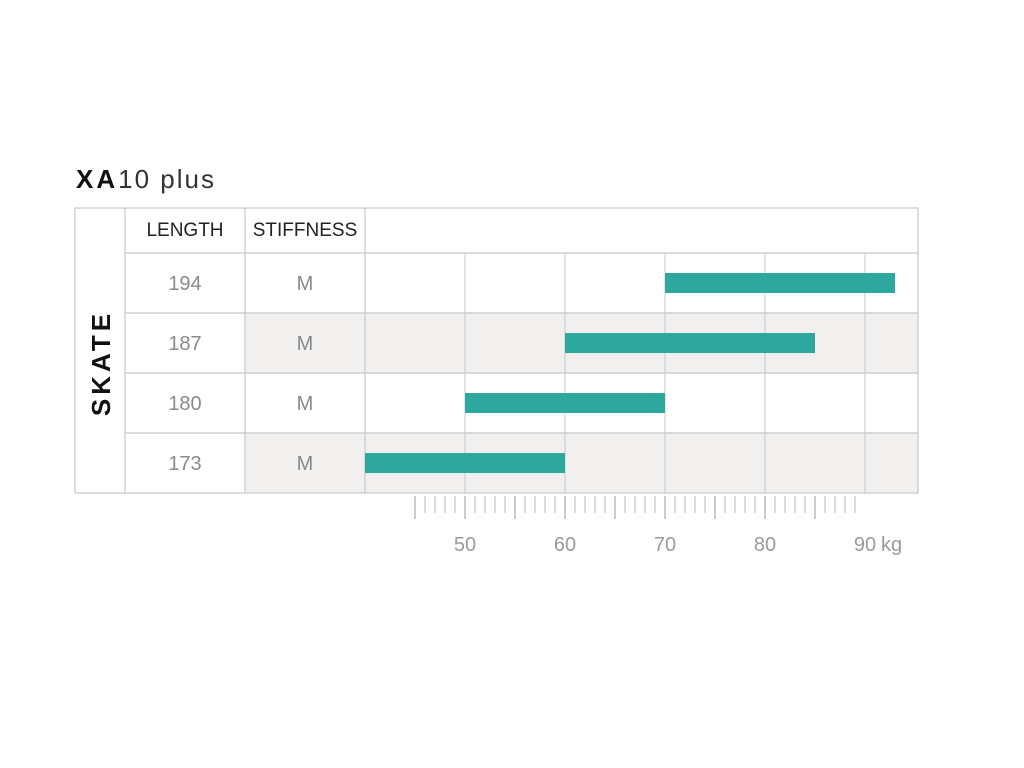 This screenshot has width=1024, height=768. What do you see at coordinates (167, 179) in the screenshot?
I see `model-name-rest: 10 plus` at bounding box center [167, 179].